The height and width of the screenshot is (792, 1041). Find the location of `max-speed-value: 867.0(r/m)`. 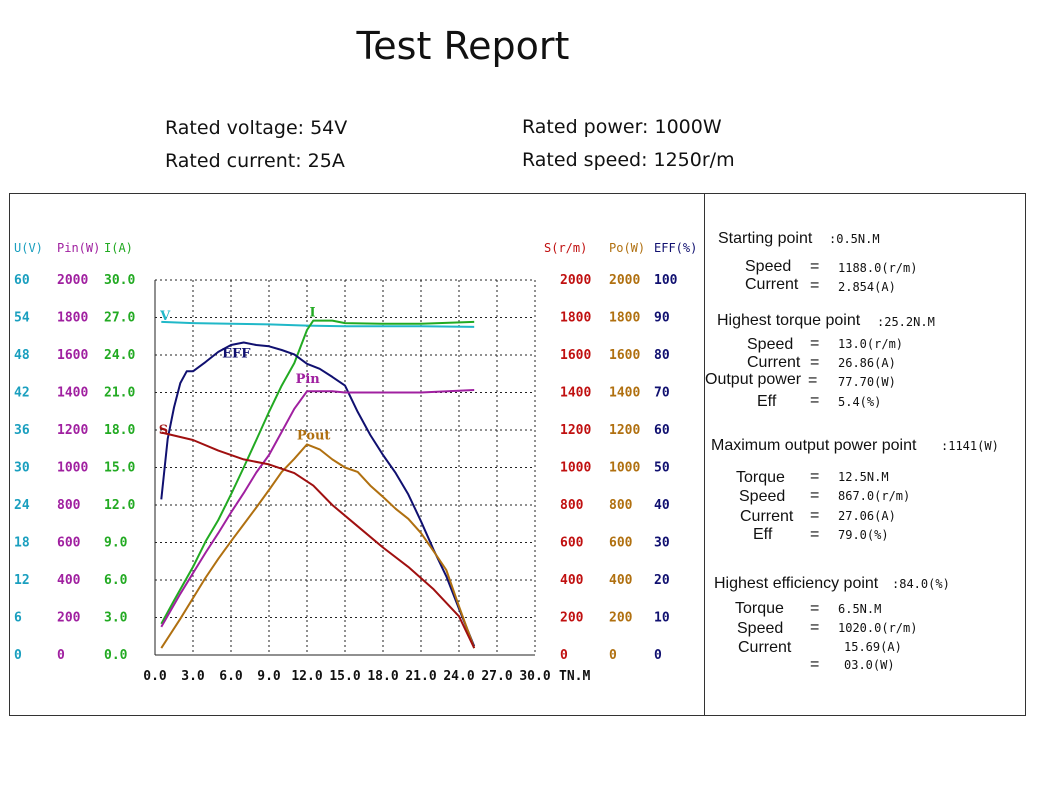

max-speed-value: 867.0(r/m) is located at coordinates (874, 496).